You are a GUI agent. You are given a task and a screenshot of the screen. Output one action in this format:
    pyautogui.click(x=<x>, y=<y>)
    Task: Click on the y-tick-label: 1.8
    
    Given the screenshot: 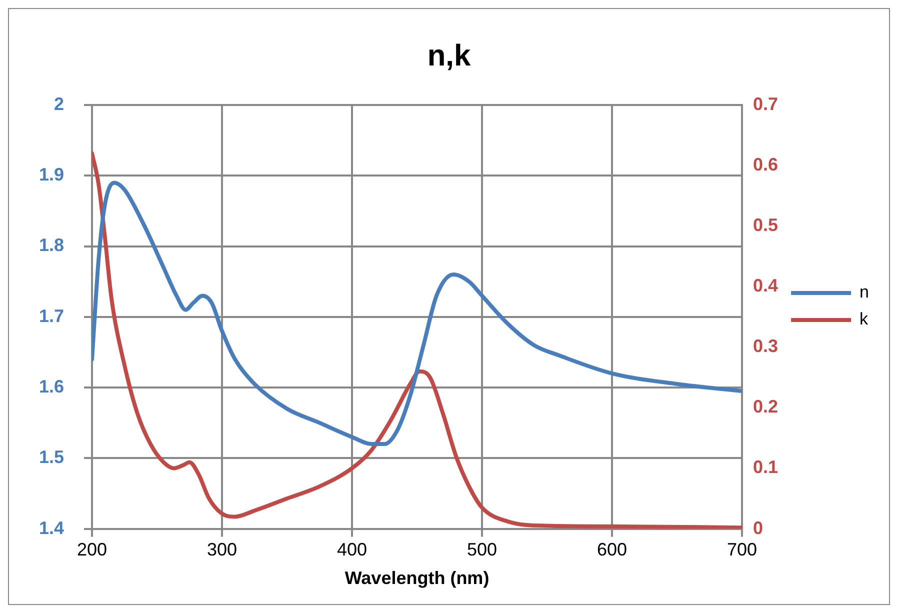 What is the action you would take?
    pyautogui.click(x=51, y=245)
    